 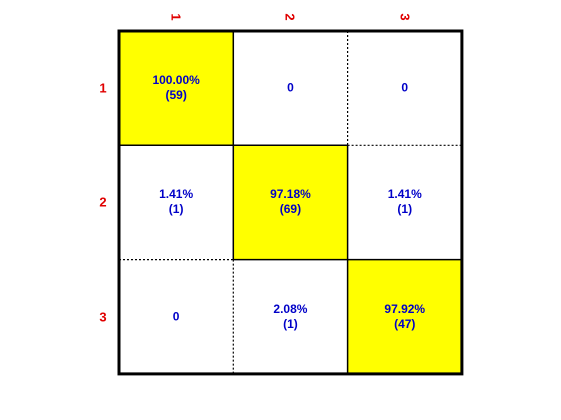 I want to click on cell-value-label: 100.00% (59), so click(x=175, y=88).